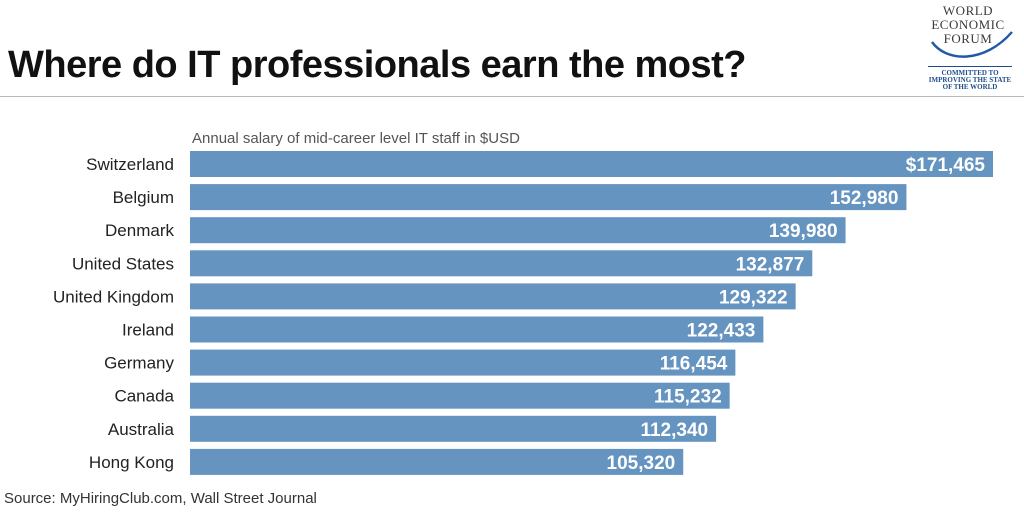  What do you see at coordinates (518, 230) in the screenshot?
I see `bar-denmark` at bounding box center [518, 230].